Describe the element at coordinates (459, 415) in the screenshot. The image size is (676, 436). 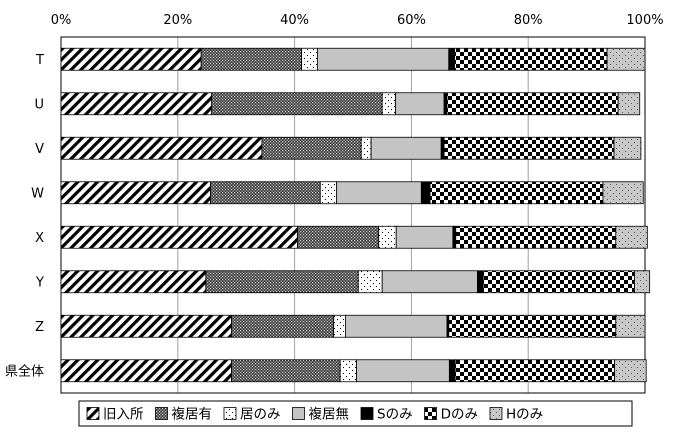
I see `legend-label: Dのみ` at that location.